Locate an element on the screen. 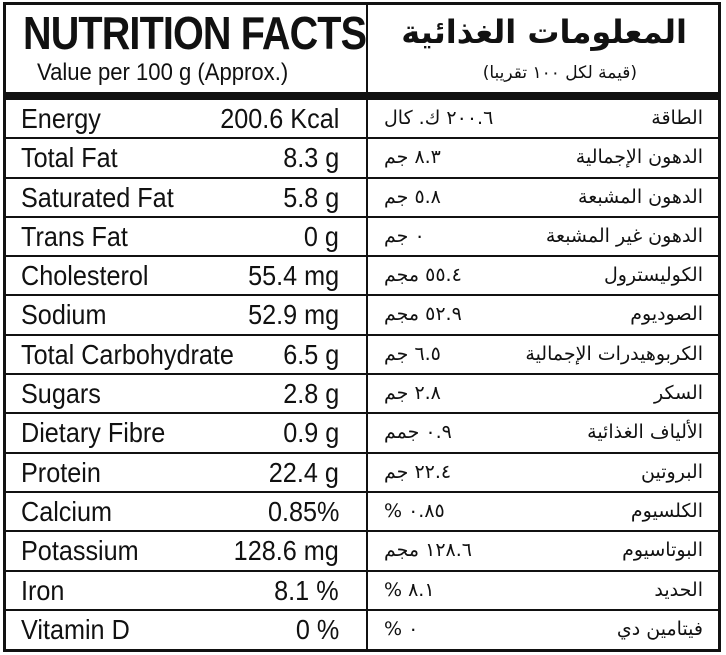 This screenshot has width=726, height=655. nutrient-name-ar: الكلسيوم is located at coordinates (666, 510).